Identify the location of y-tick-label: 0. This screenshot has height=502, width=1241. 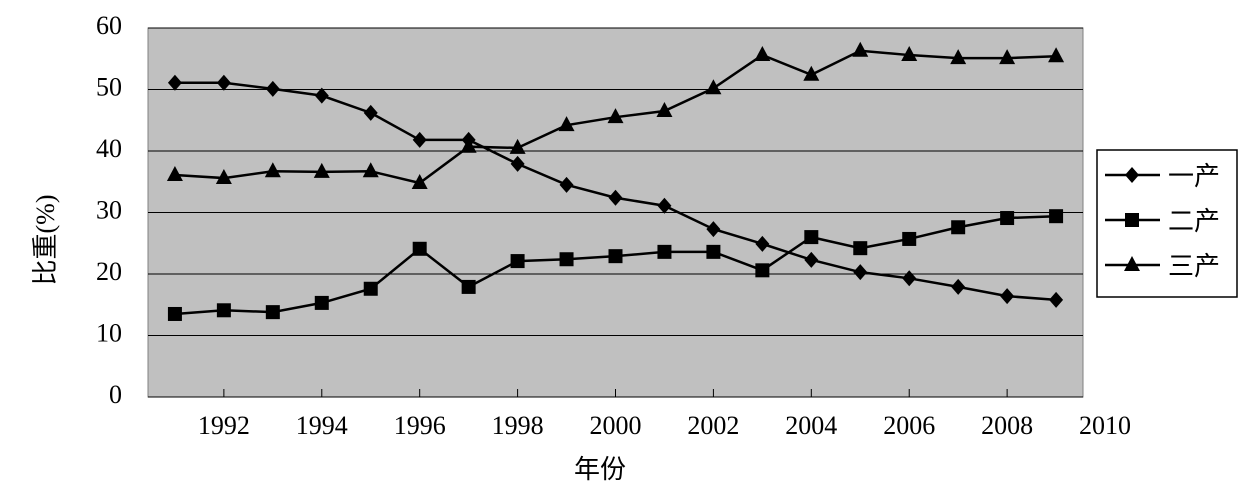
(115, 394).